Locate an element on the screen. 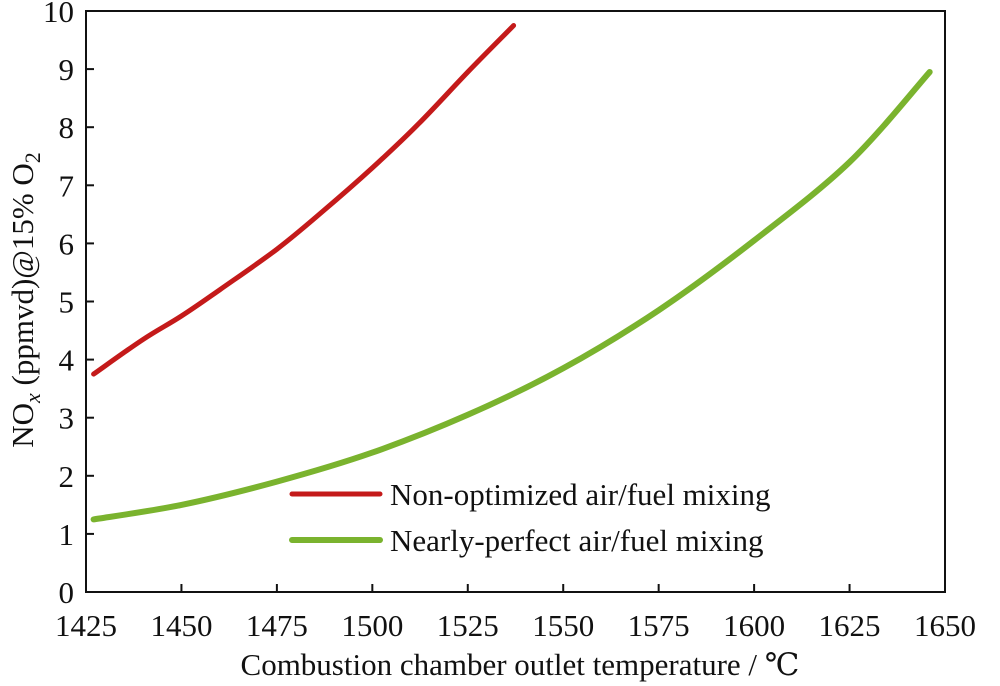 This screenshot has height=686, width=1000. y-tick-label: 6 is located at coordinates (67, 243).